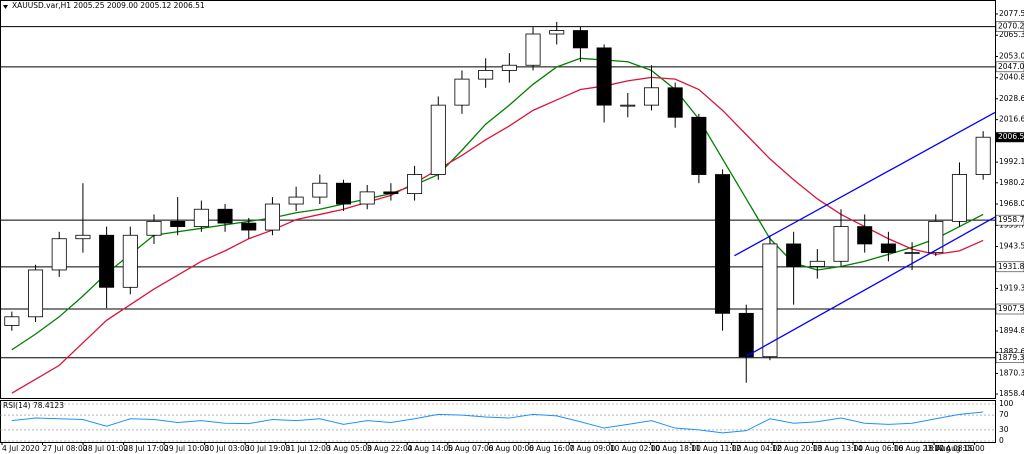  I want to click on x-tick-label: 6 Aug 16:00, so click(552, 448).